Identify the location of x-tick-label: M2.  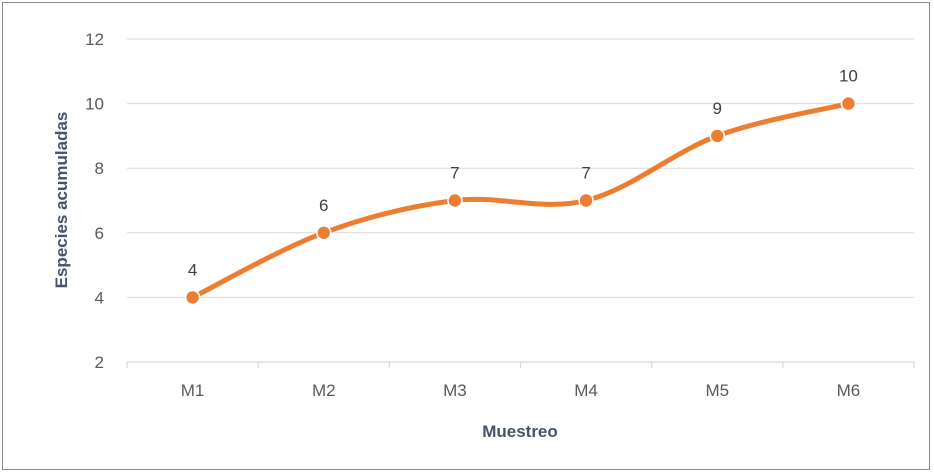
(324, 390).